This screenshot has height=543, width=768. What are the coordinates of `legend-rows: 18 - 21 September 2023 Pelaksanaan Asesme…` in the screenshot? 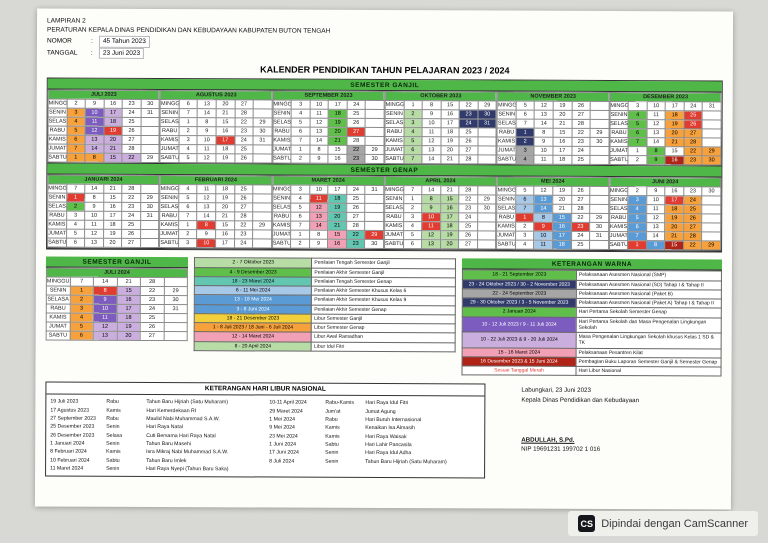 It's located at (591, 323).